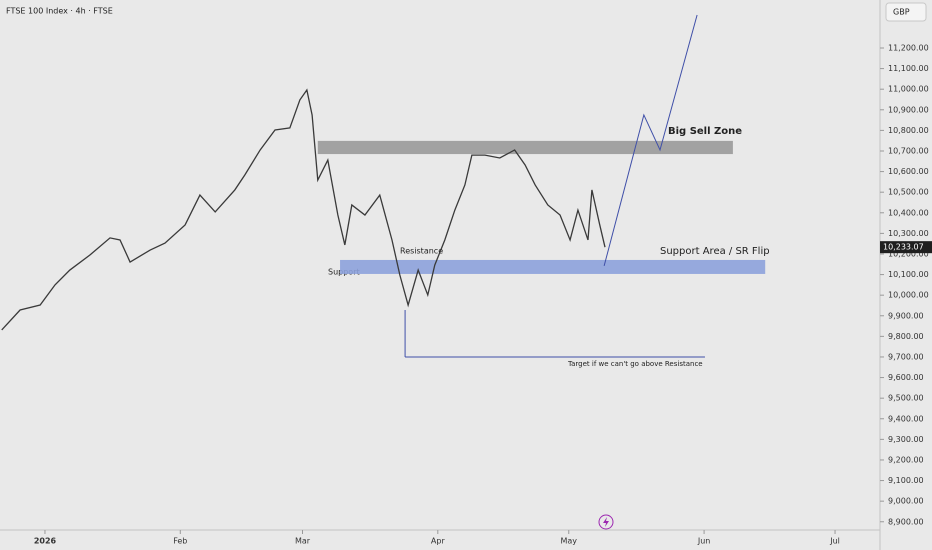 Image resolution: width=932 pixels, height=550 pixels. What do you see at coordinates (906, 377) in the screenshot?
I see `y-tick-label: 9,600.00` at bounding box center [906, 377].